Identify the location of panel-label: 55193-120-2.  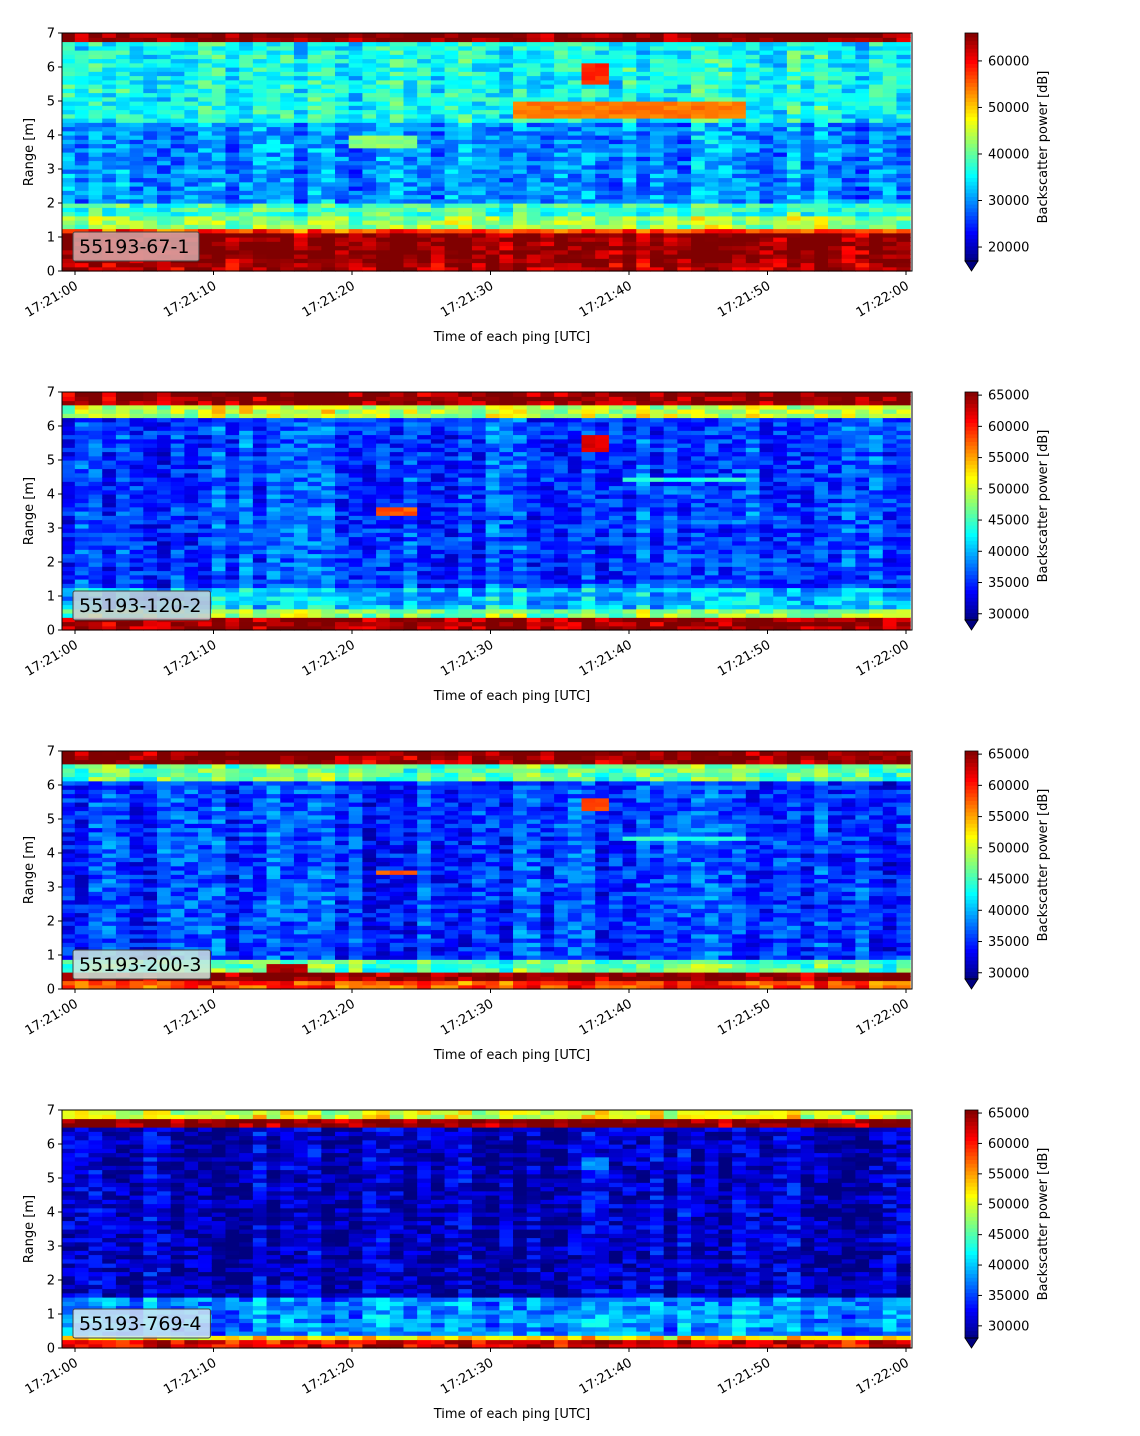
(141, 605).